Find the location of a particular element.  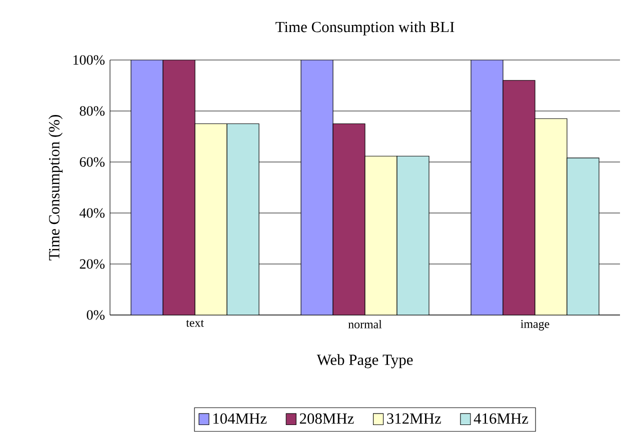

y-axis-title: Time Consumption (%) is located at coordinates (55, 187).